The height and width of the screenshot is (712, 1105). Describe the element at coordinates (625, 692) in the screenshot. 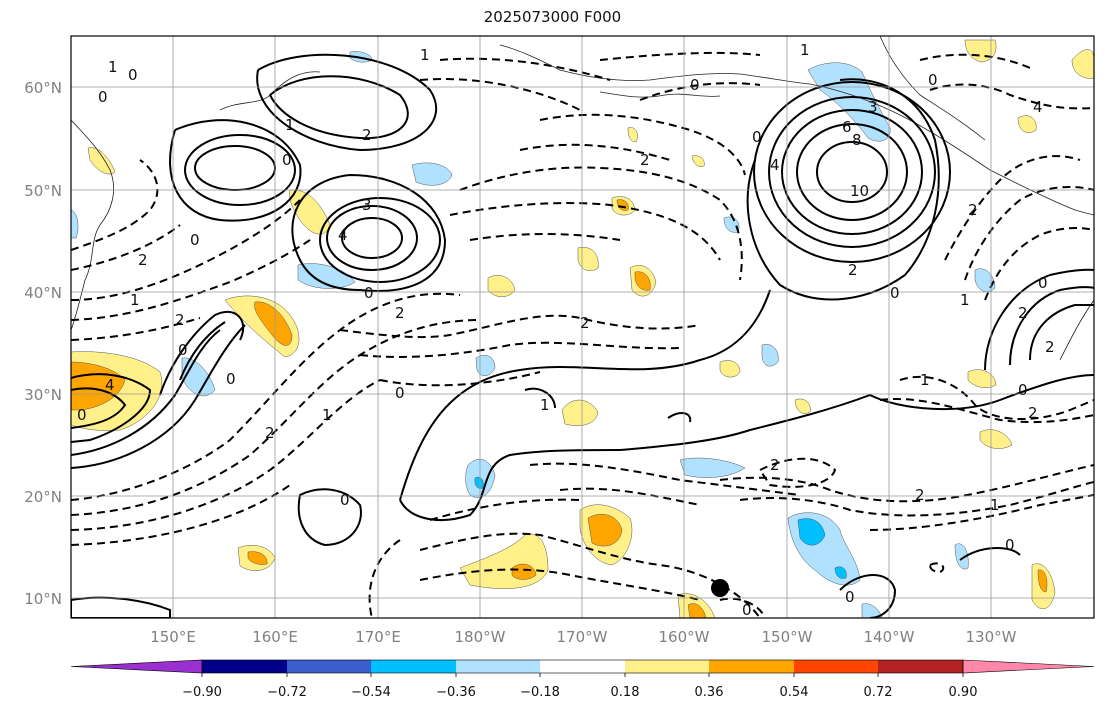

I see `colorbar-tick-label: 0.18` at that location.